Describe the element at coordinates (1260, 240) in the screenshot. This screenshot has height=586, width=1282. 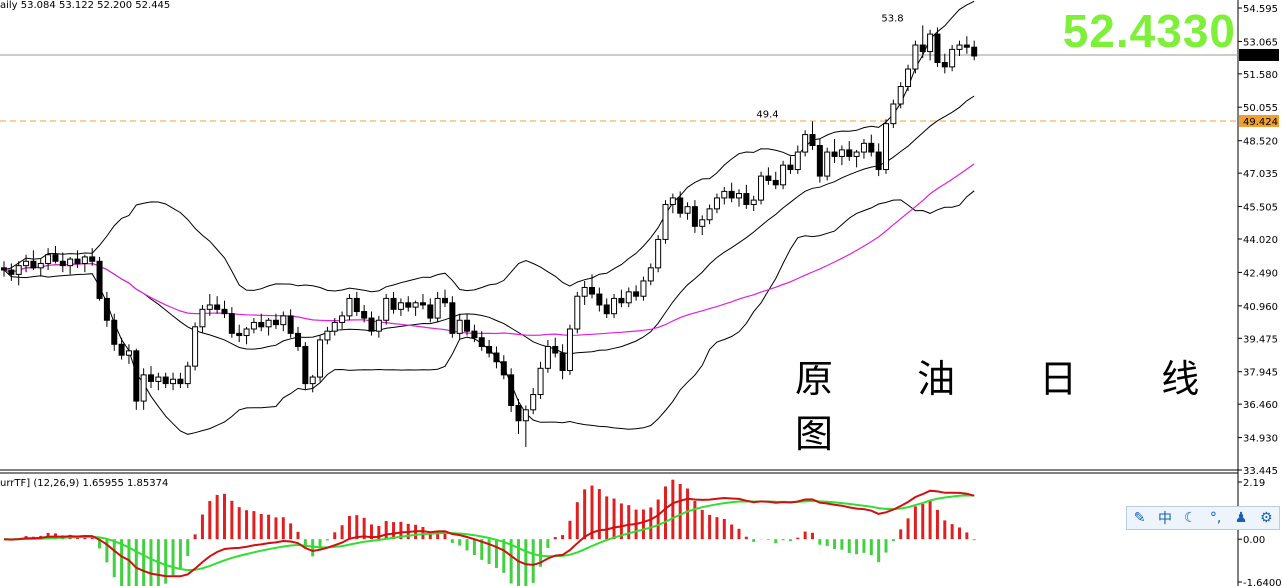
I see `y-tick-label: 44.020` at that location.